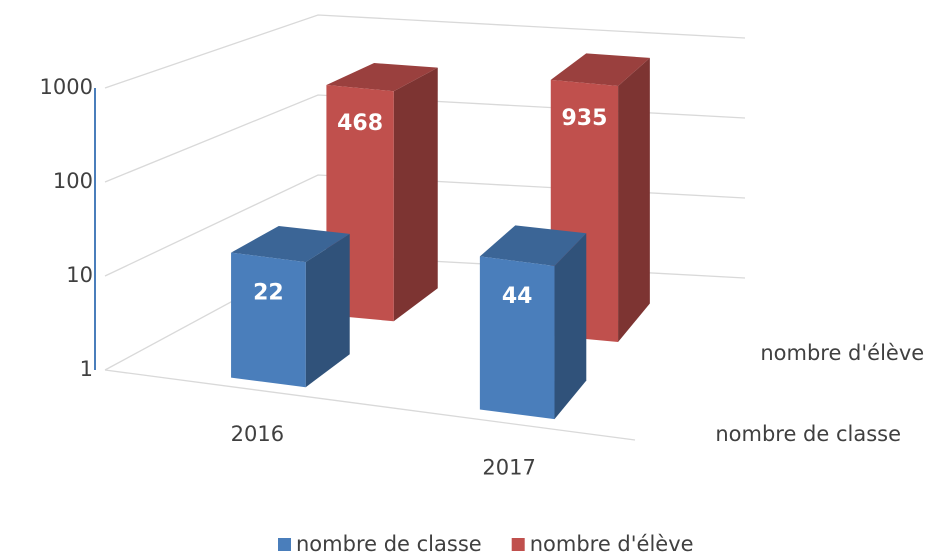 Image resolution: width=929 pixels, height=559 pixels. What do you see at coordinates (79, 275) in the screenshot?
I see `y-tick-label: 10` at bounding box center [79, 275].